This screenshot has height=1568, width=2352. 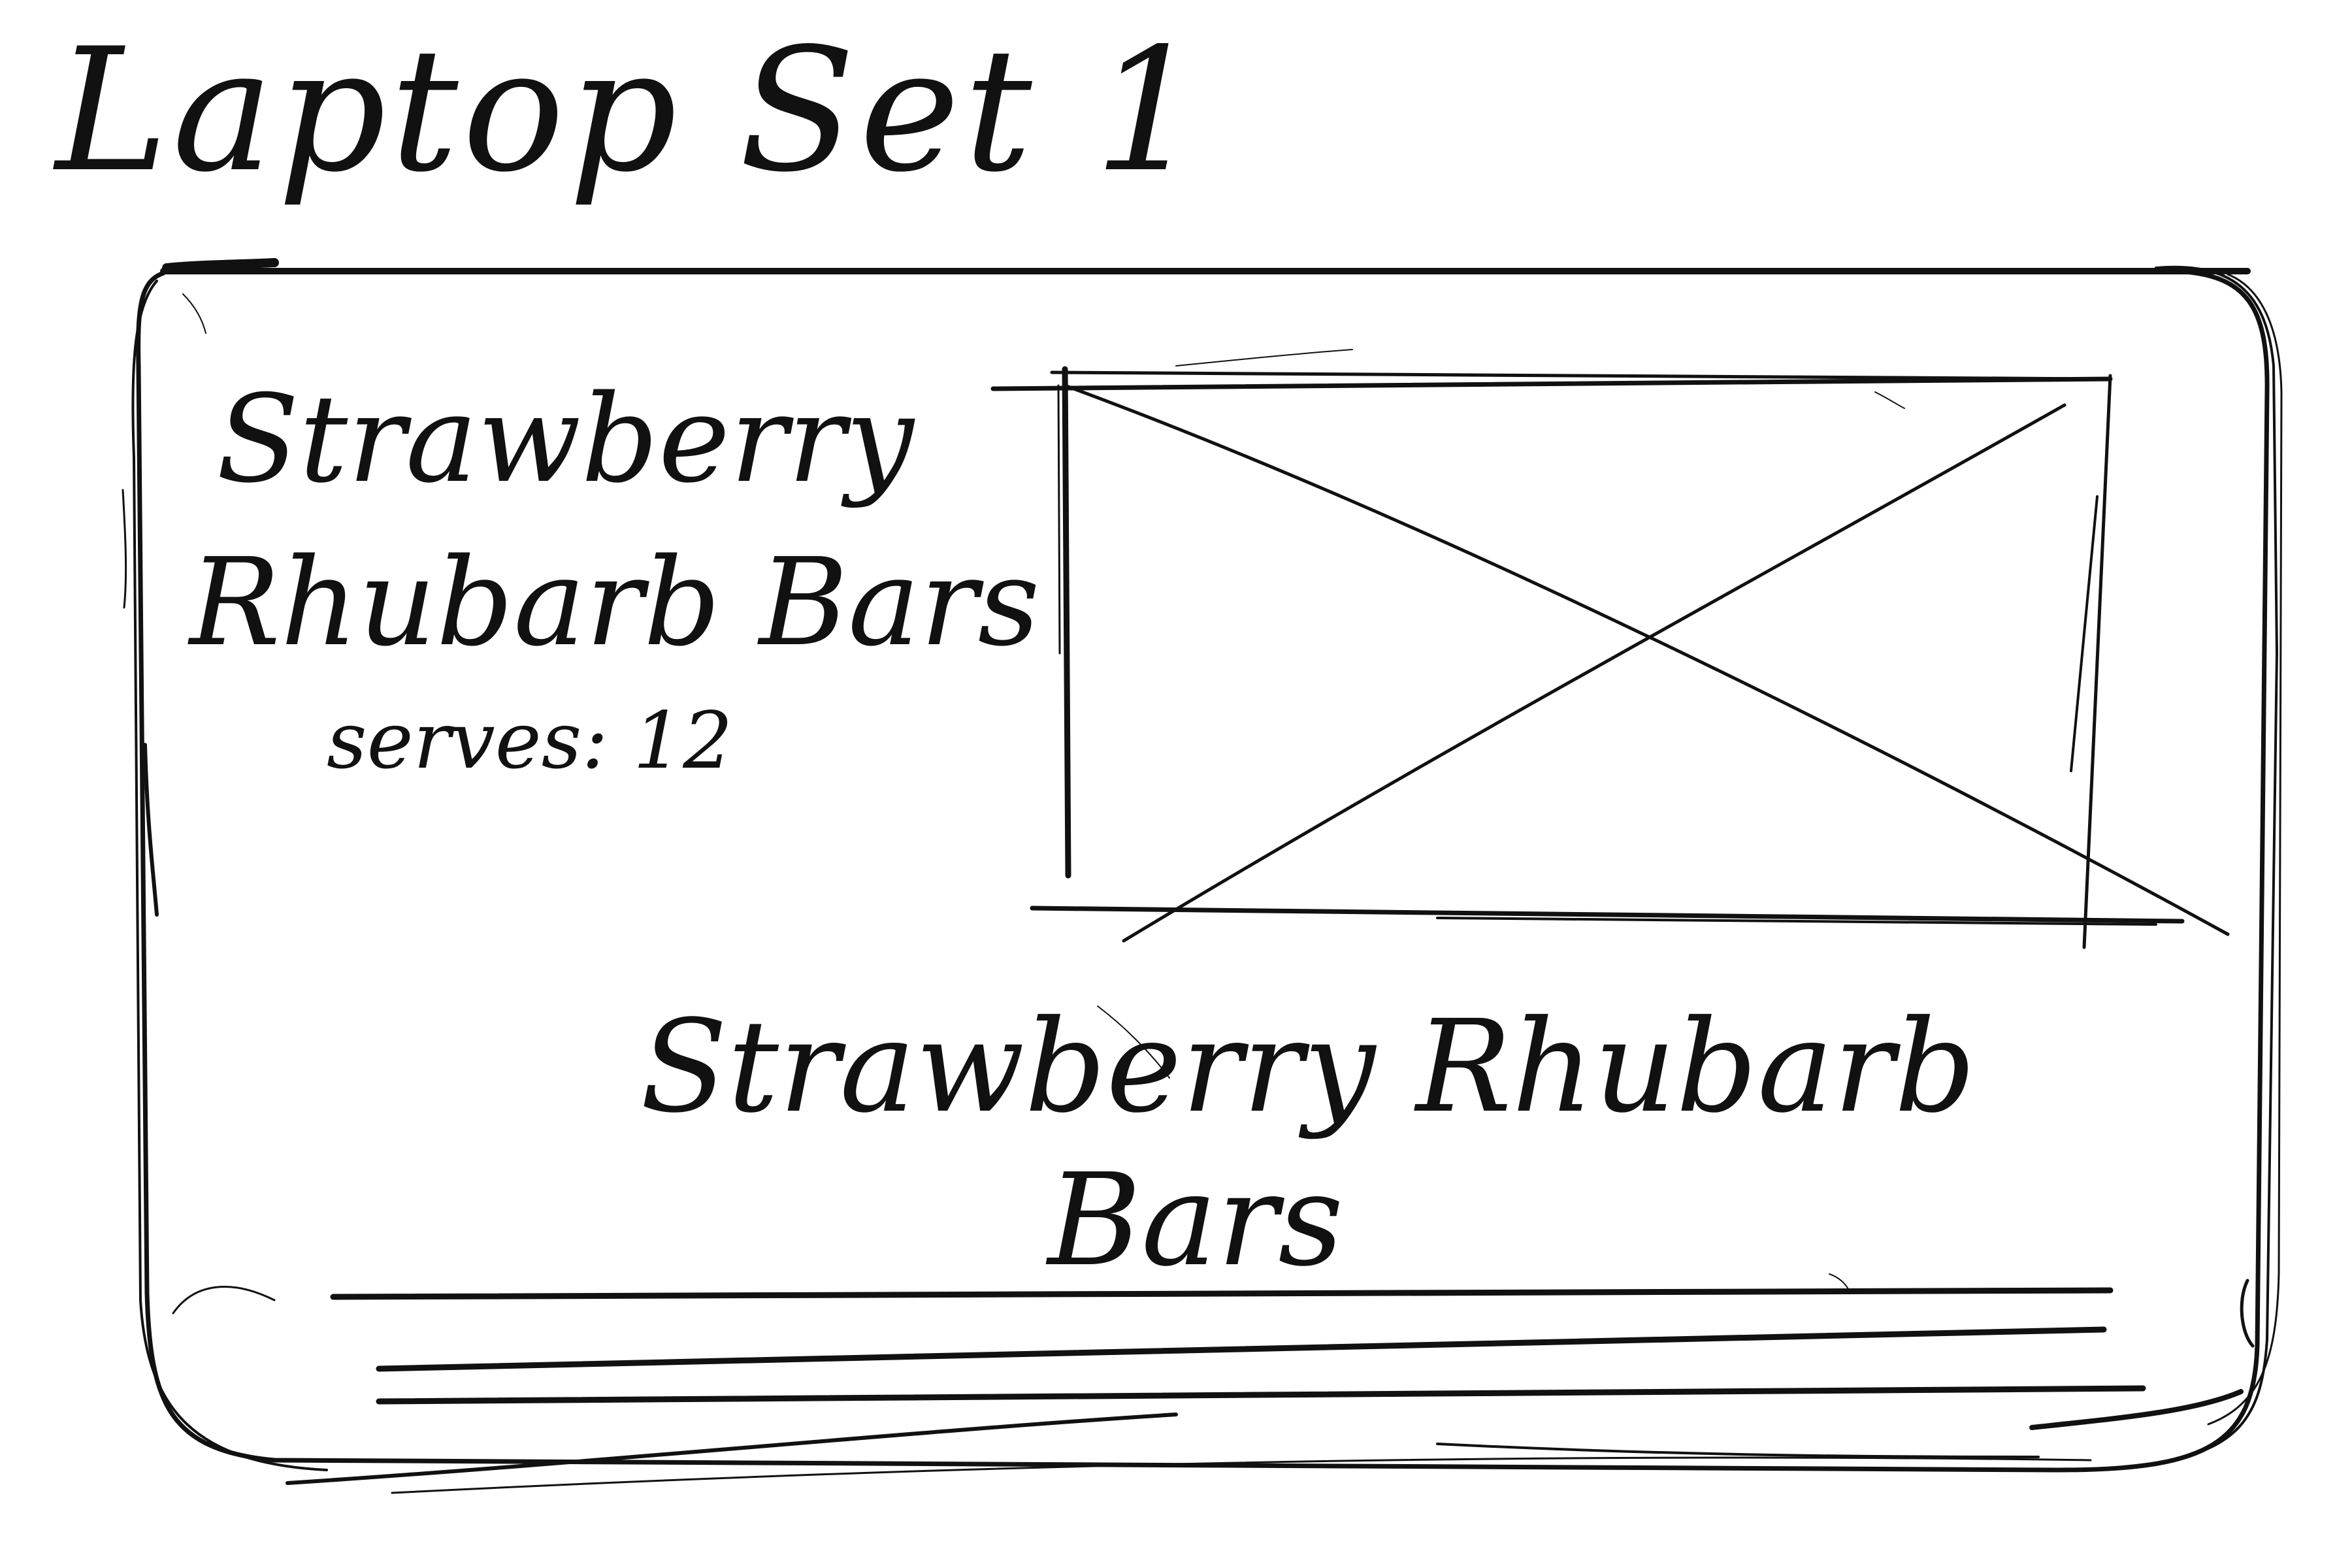 What do you see at coordinates (565, 439) in the screenshot?
I see `hero-title-line-1: Strawberry` at bounding box center [565, 439].